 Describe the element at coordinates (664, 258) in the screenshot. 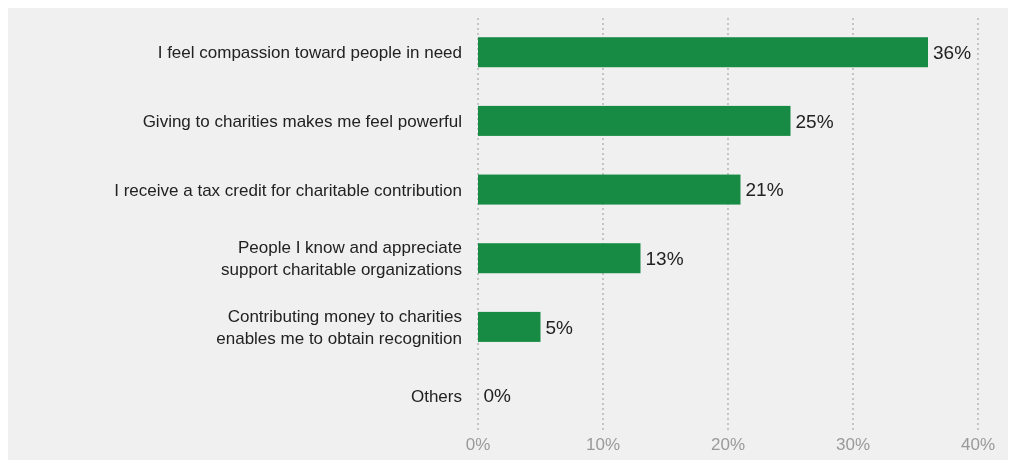

I see `data-label: 13%` at that location.